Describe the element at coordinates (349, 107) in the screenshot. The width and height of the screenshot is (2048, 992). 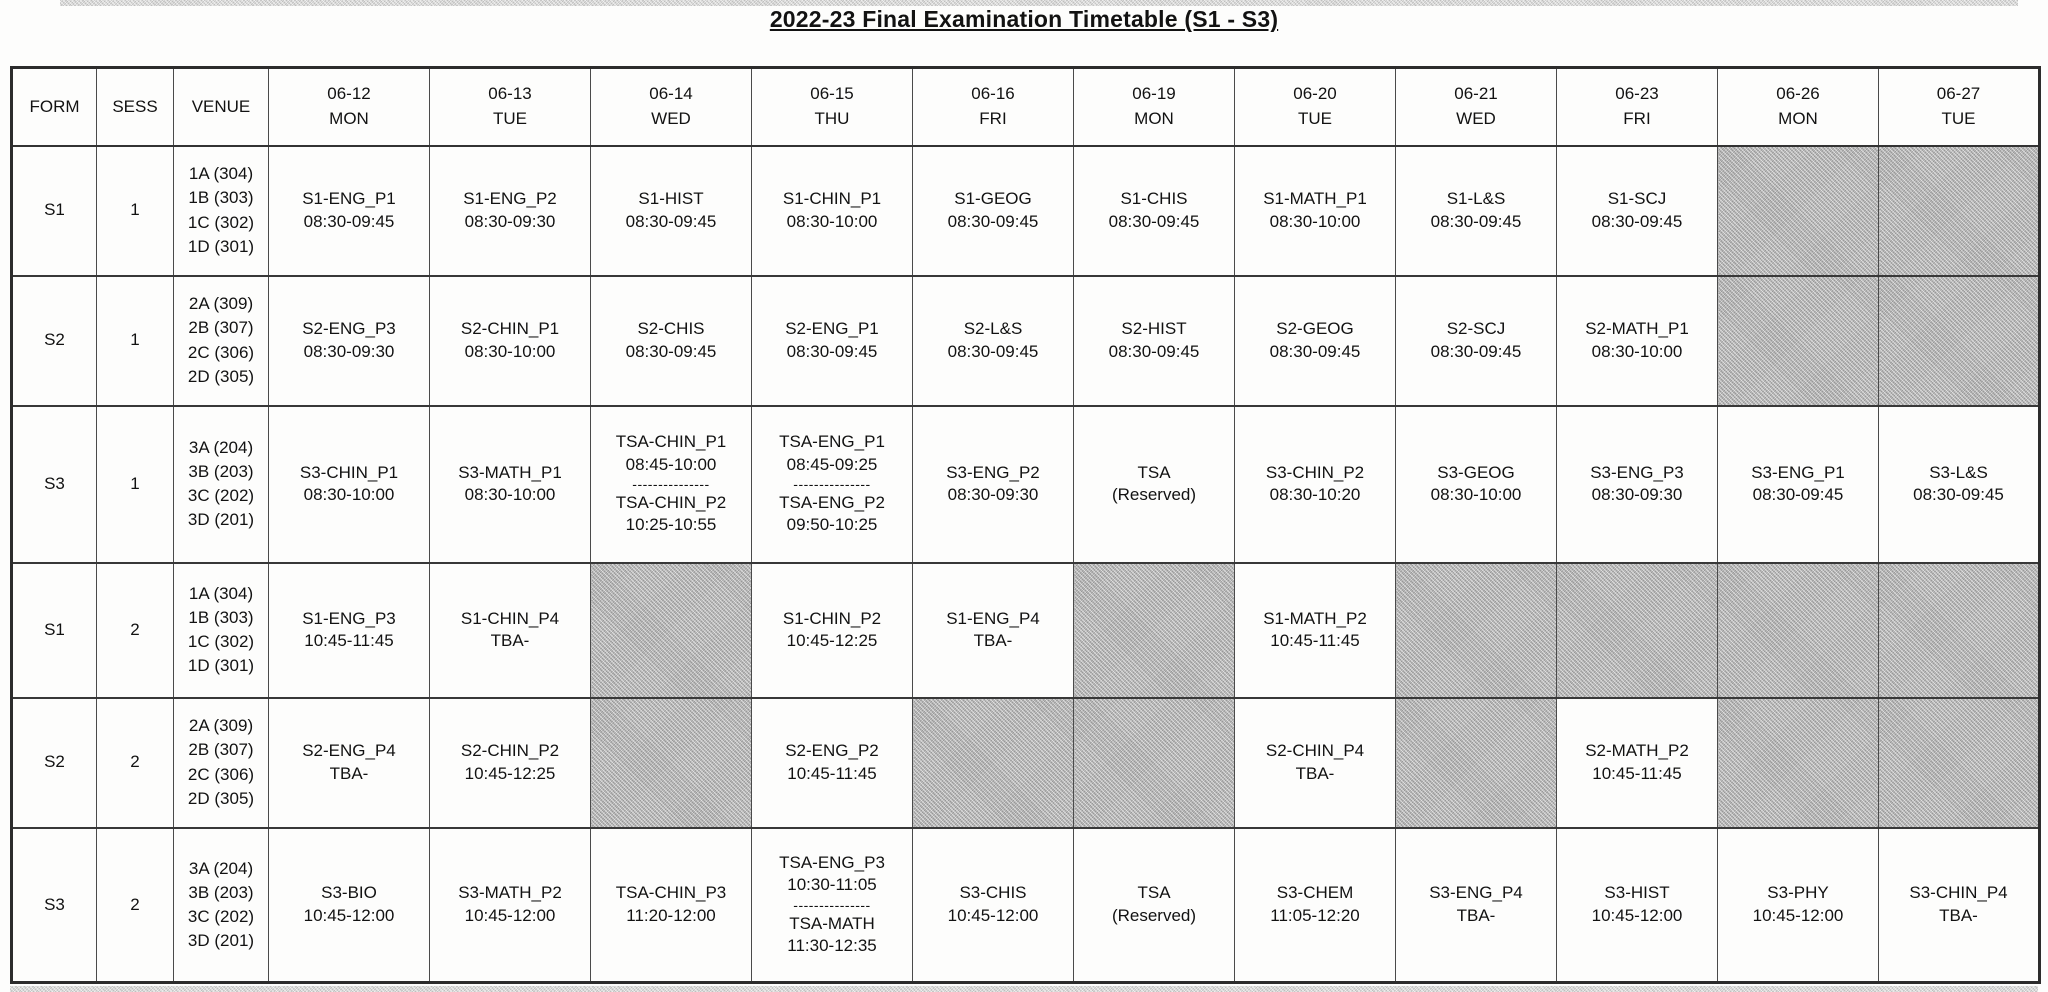
I see `column-header-date: 06-12 MON` at that location.